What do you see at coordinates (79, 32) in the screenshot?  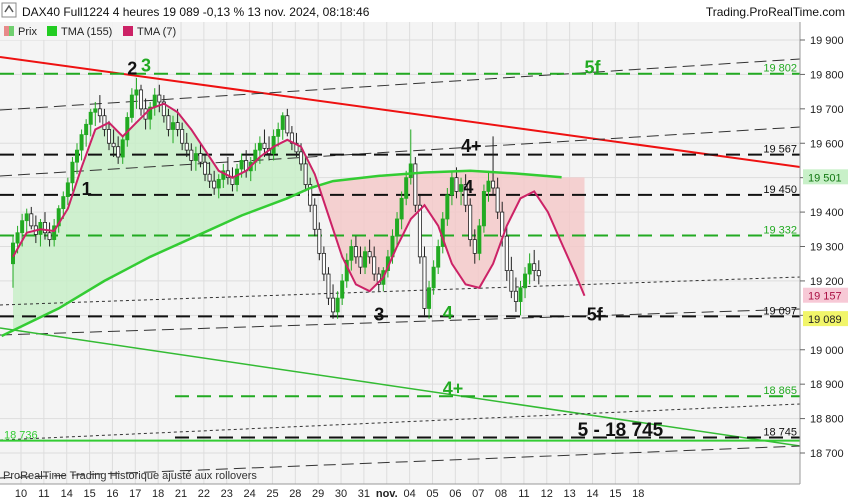 I see `legend-item-tma155: TMA (155)` at bounding box center [79, 32].